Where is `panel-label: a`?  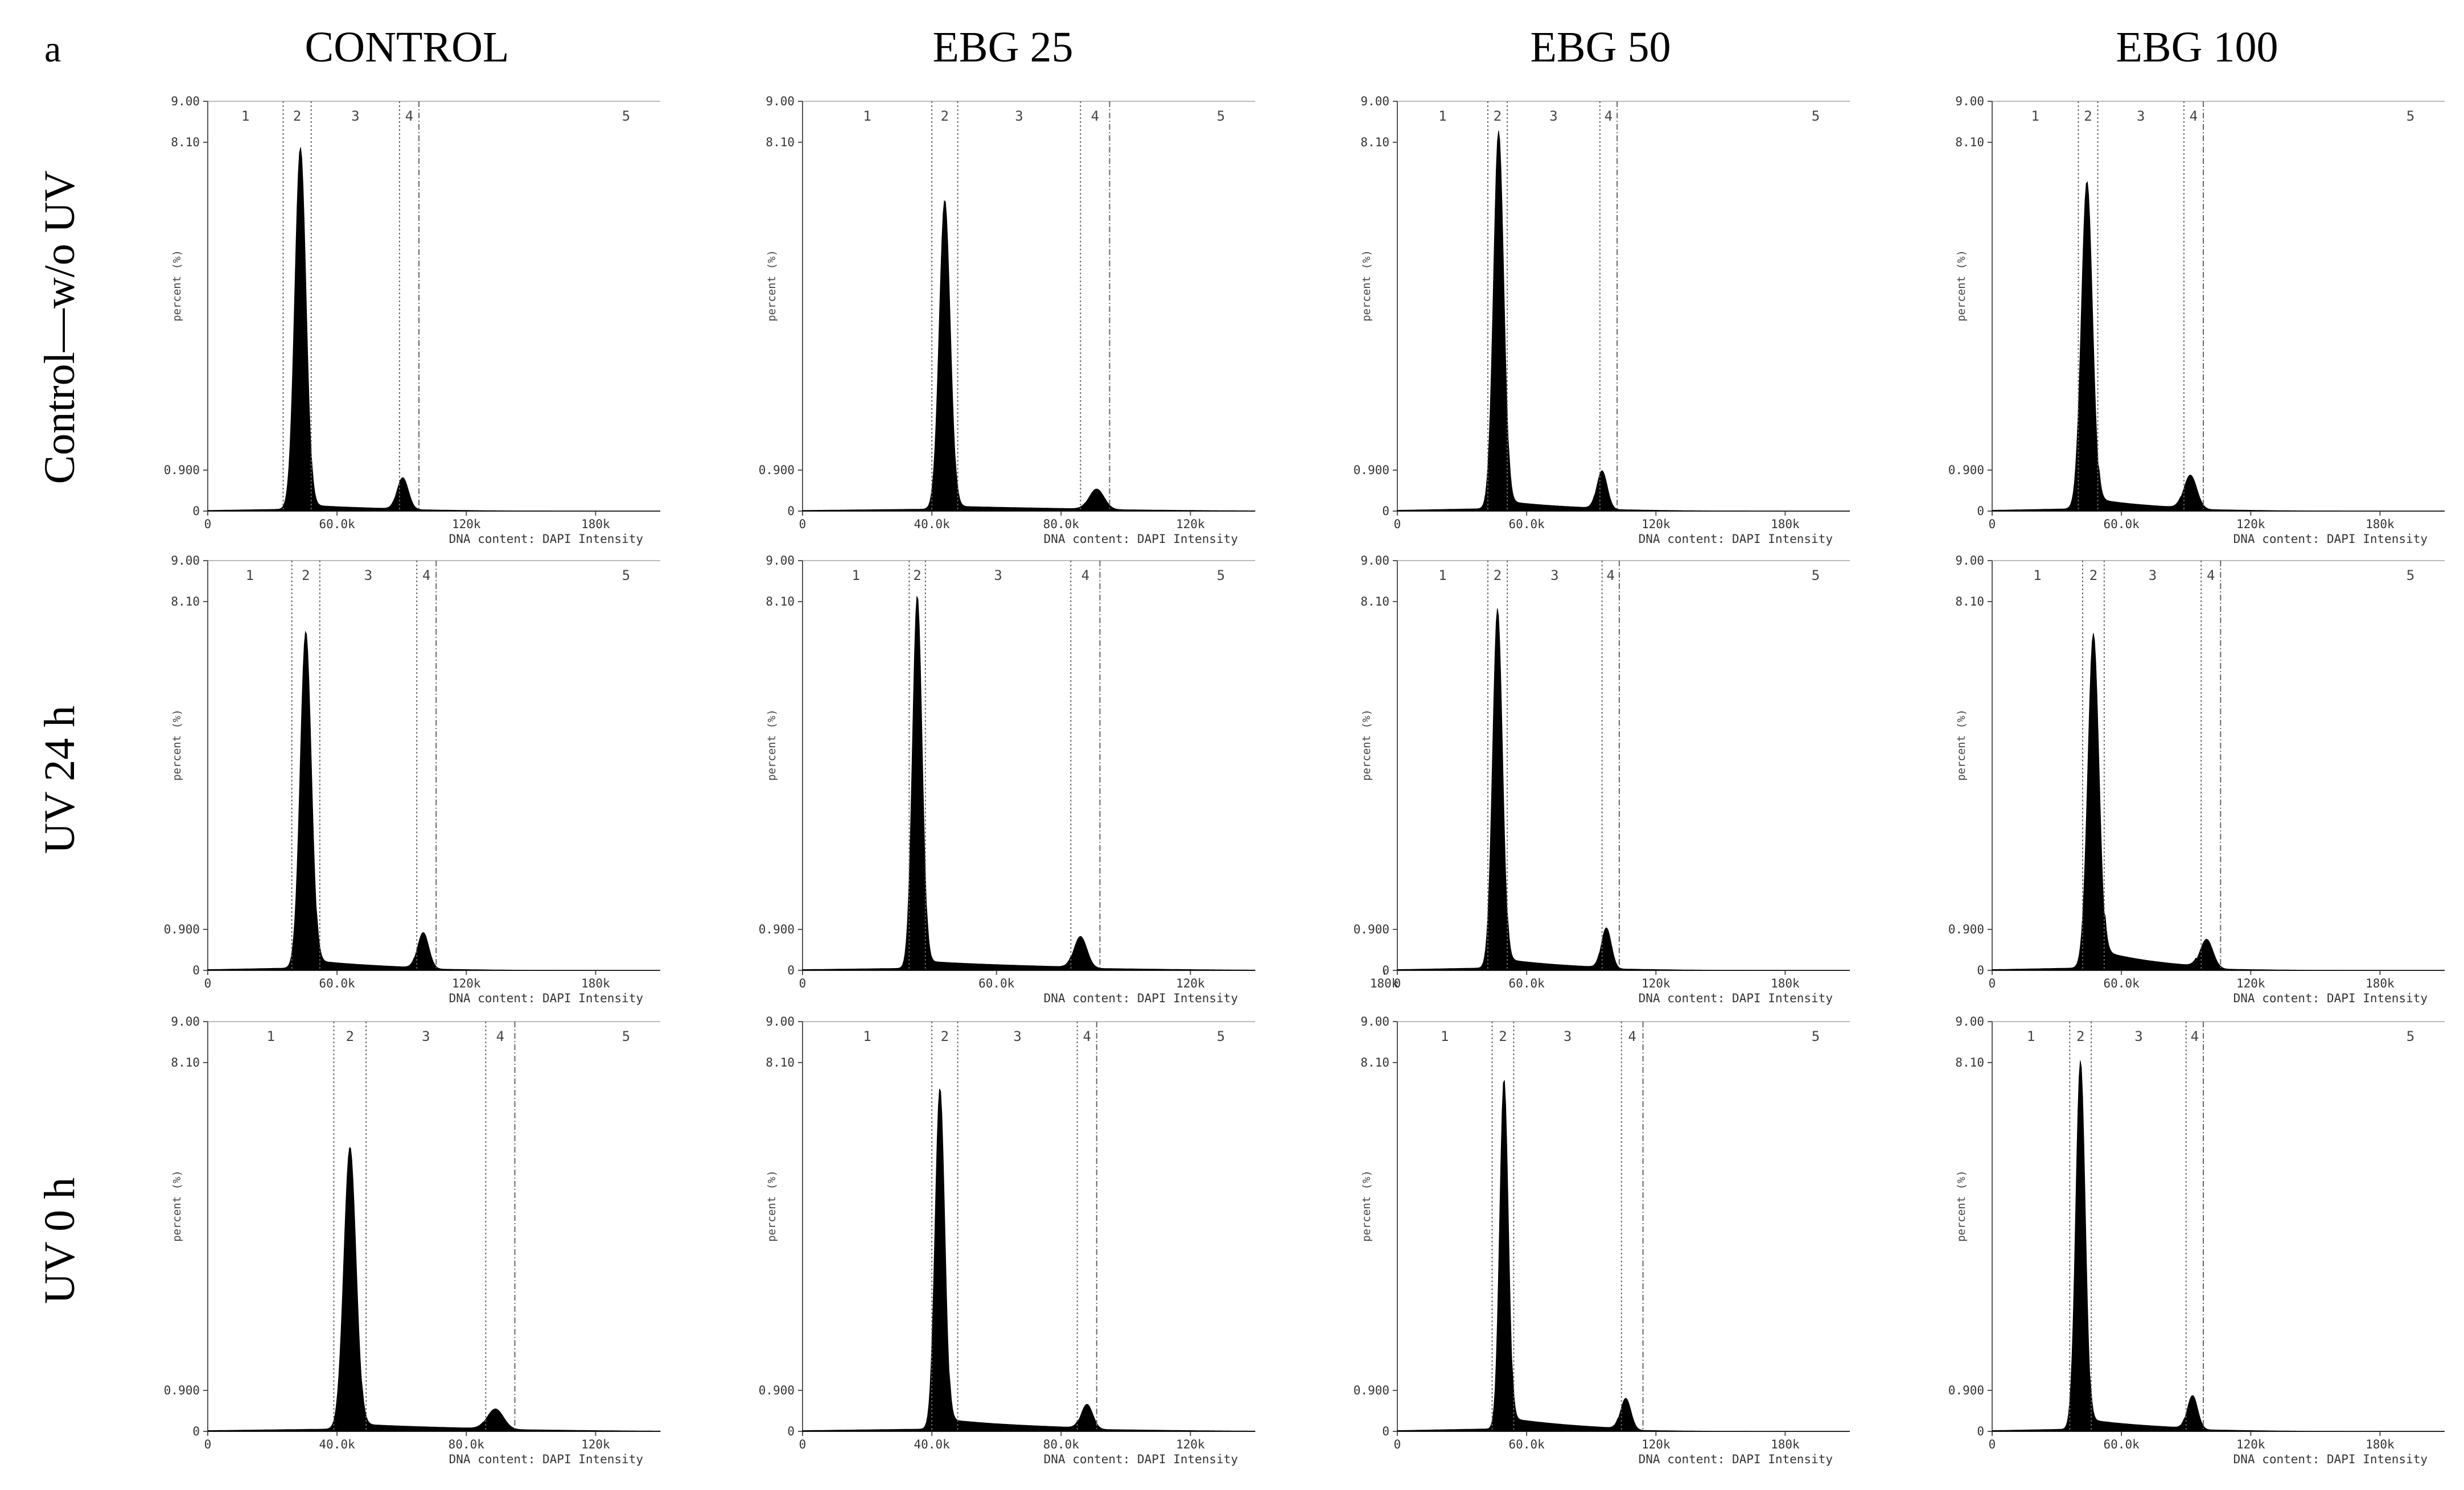
panel-label: a is located at coordinates (52, 49).